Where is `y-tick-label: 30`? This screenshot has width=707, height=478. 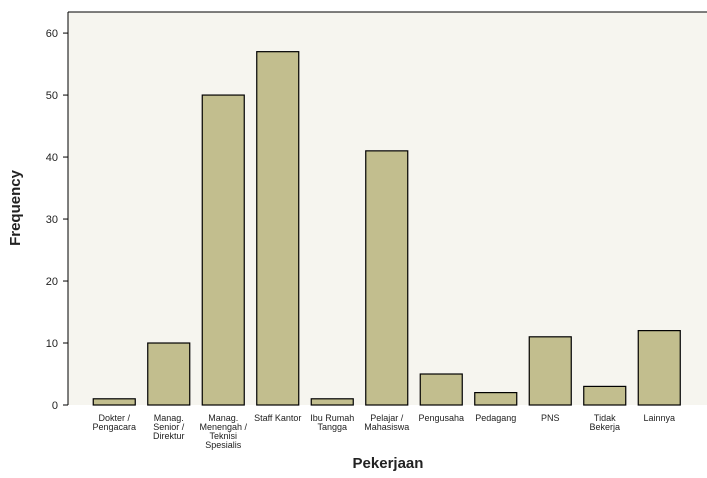
y-tick-label: 30 is located at coordinates (52, 220).